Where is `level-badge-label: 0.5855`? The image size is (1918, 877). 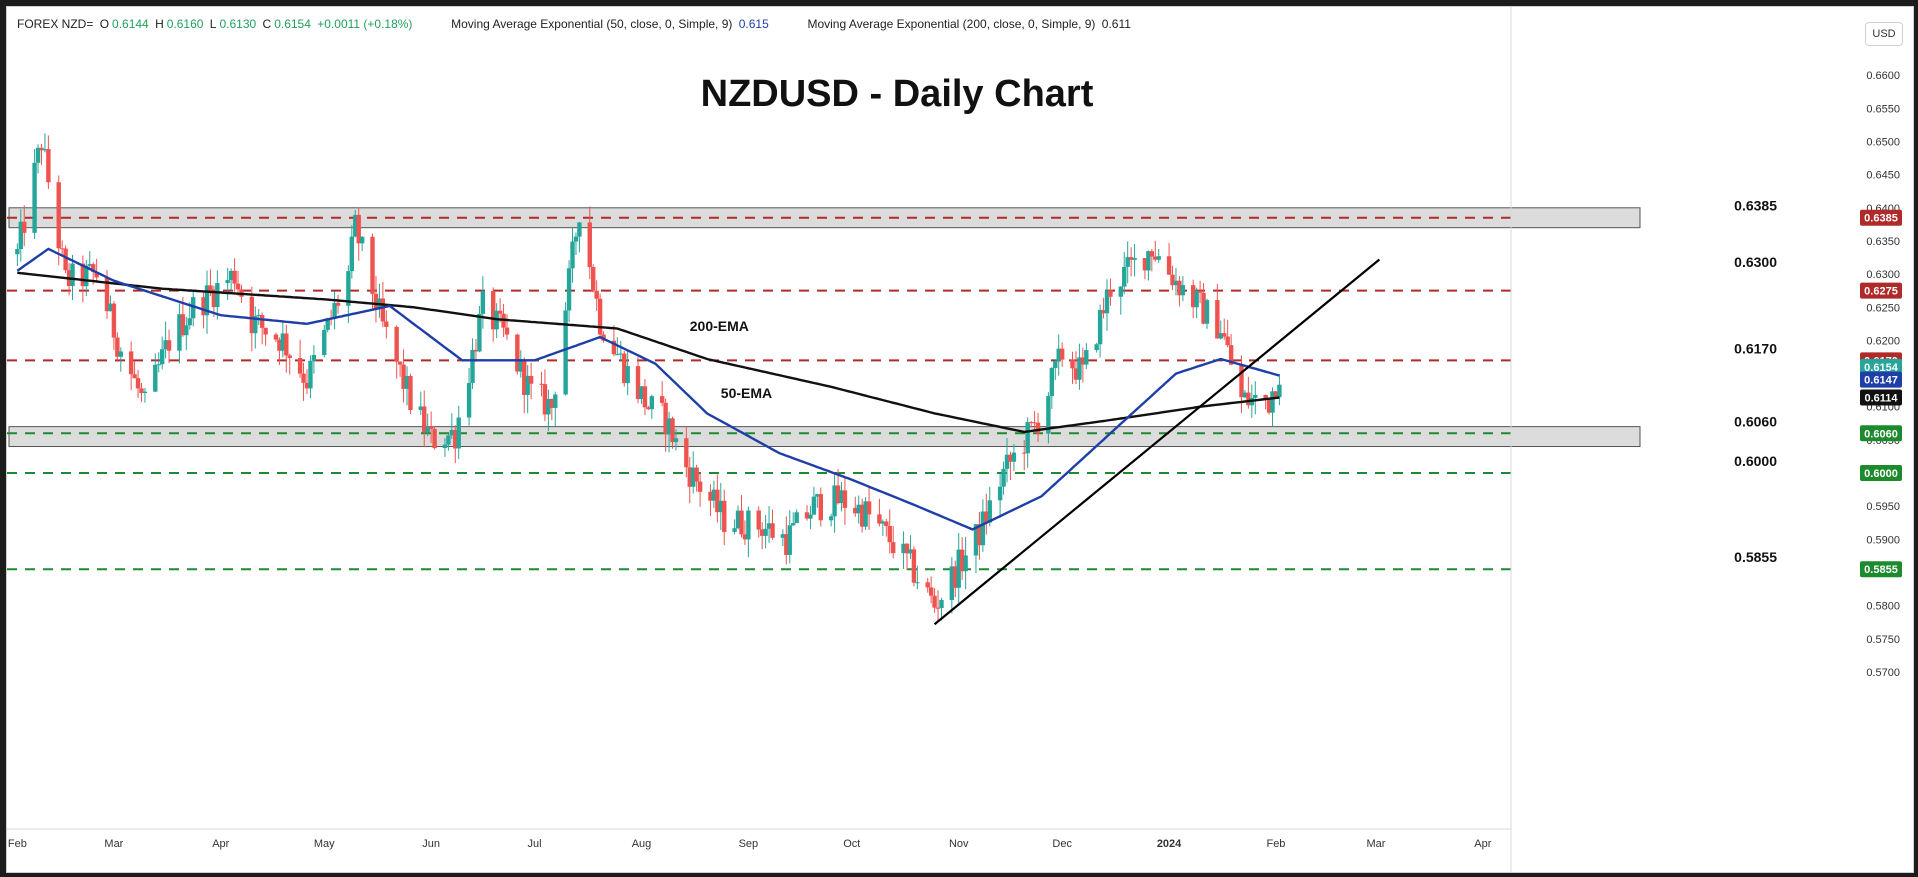 level-badge-label: 0.5855 is located at coordinates (1881, 570).